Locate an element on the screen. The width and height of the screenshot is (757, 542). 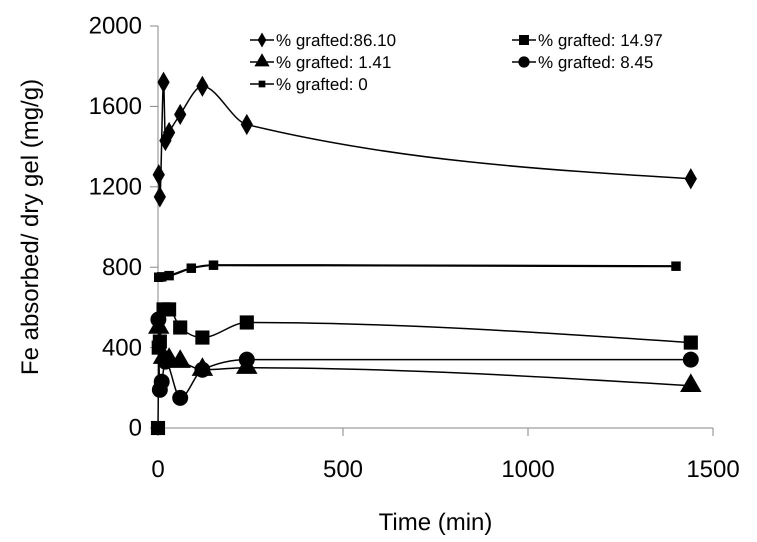
y-axis-title: Fe absorbed/ dry gel (mg/g) is located at coordinates (30, 227).